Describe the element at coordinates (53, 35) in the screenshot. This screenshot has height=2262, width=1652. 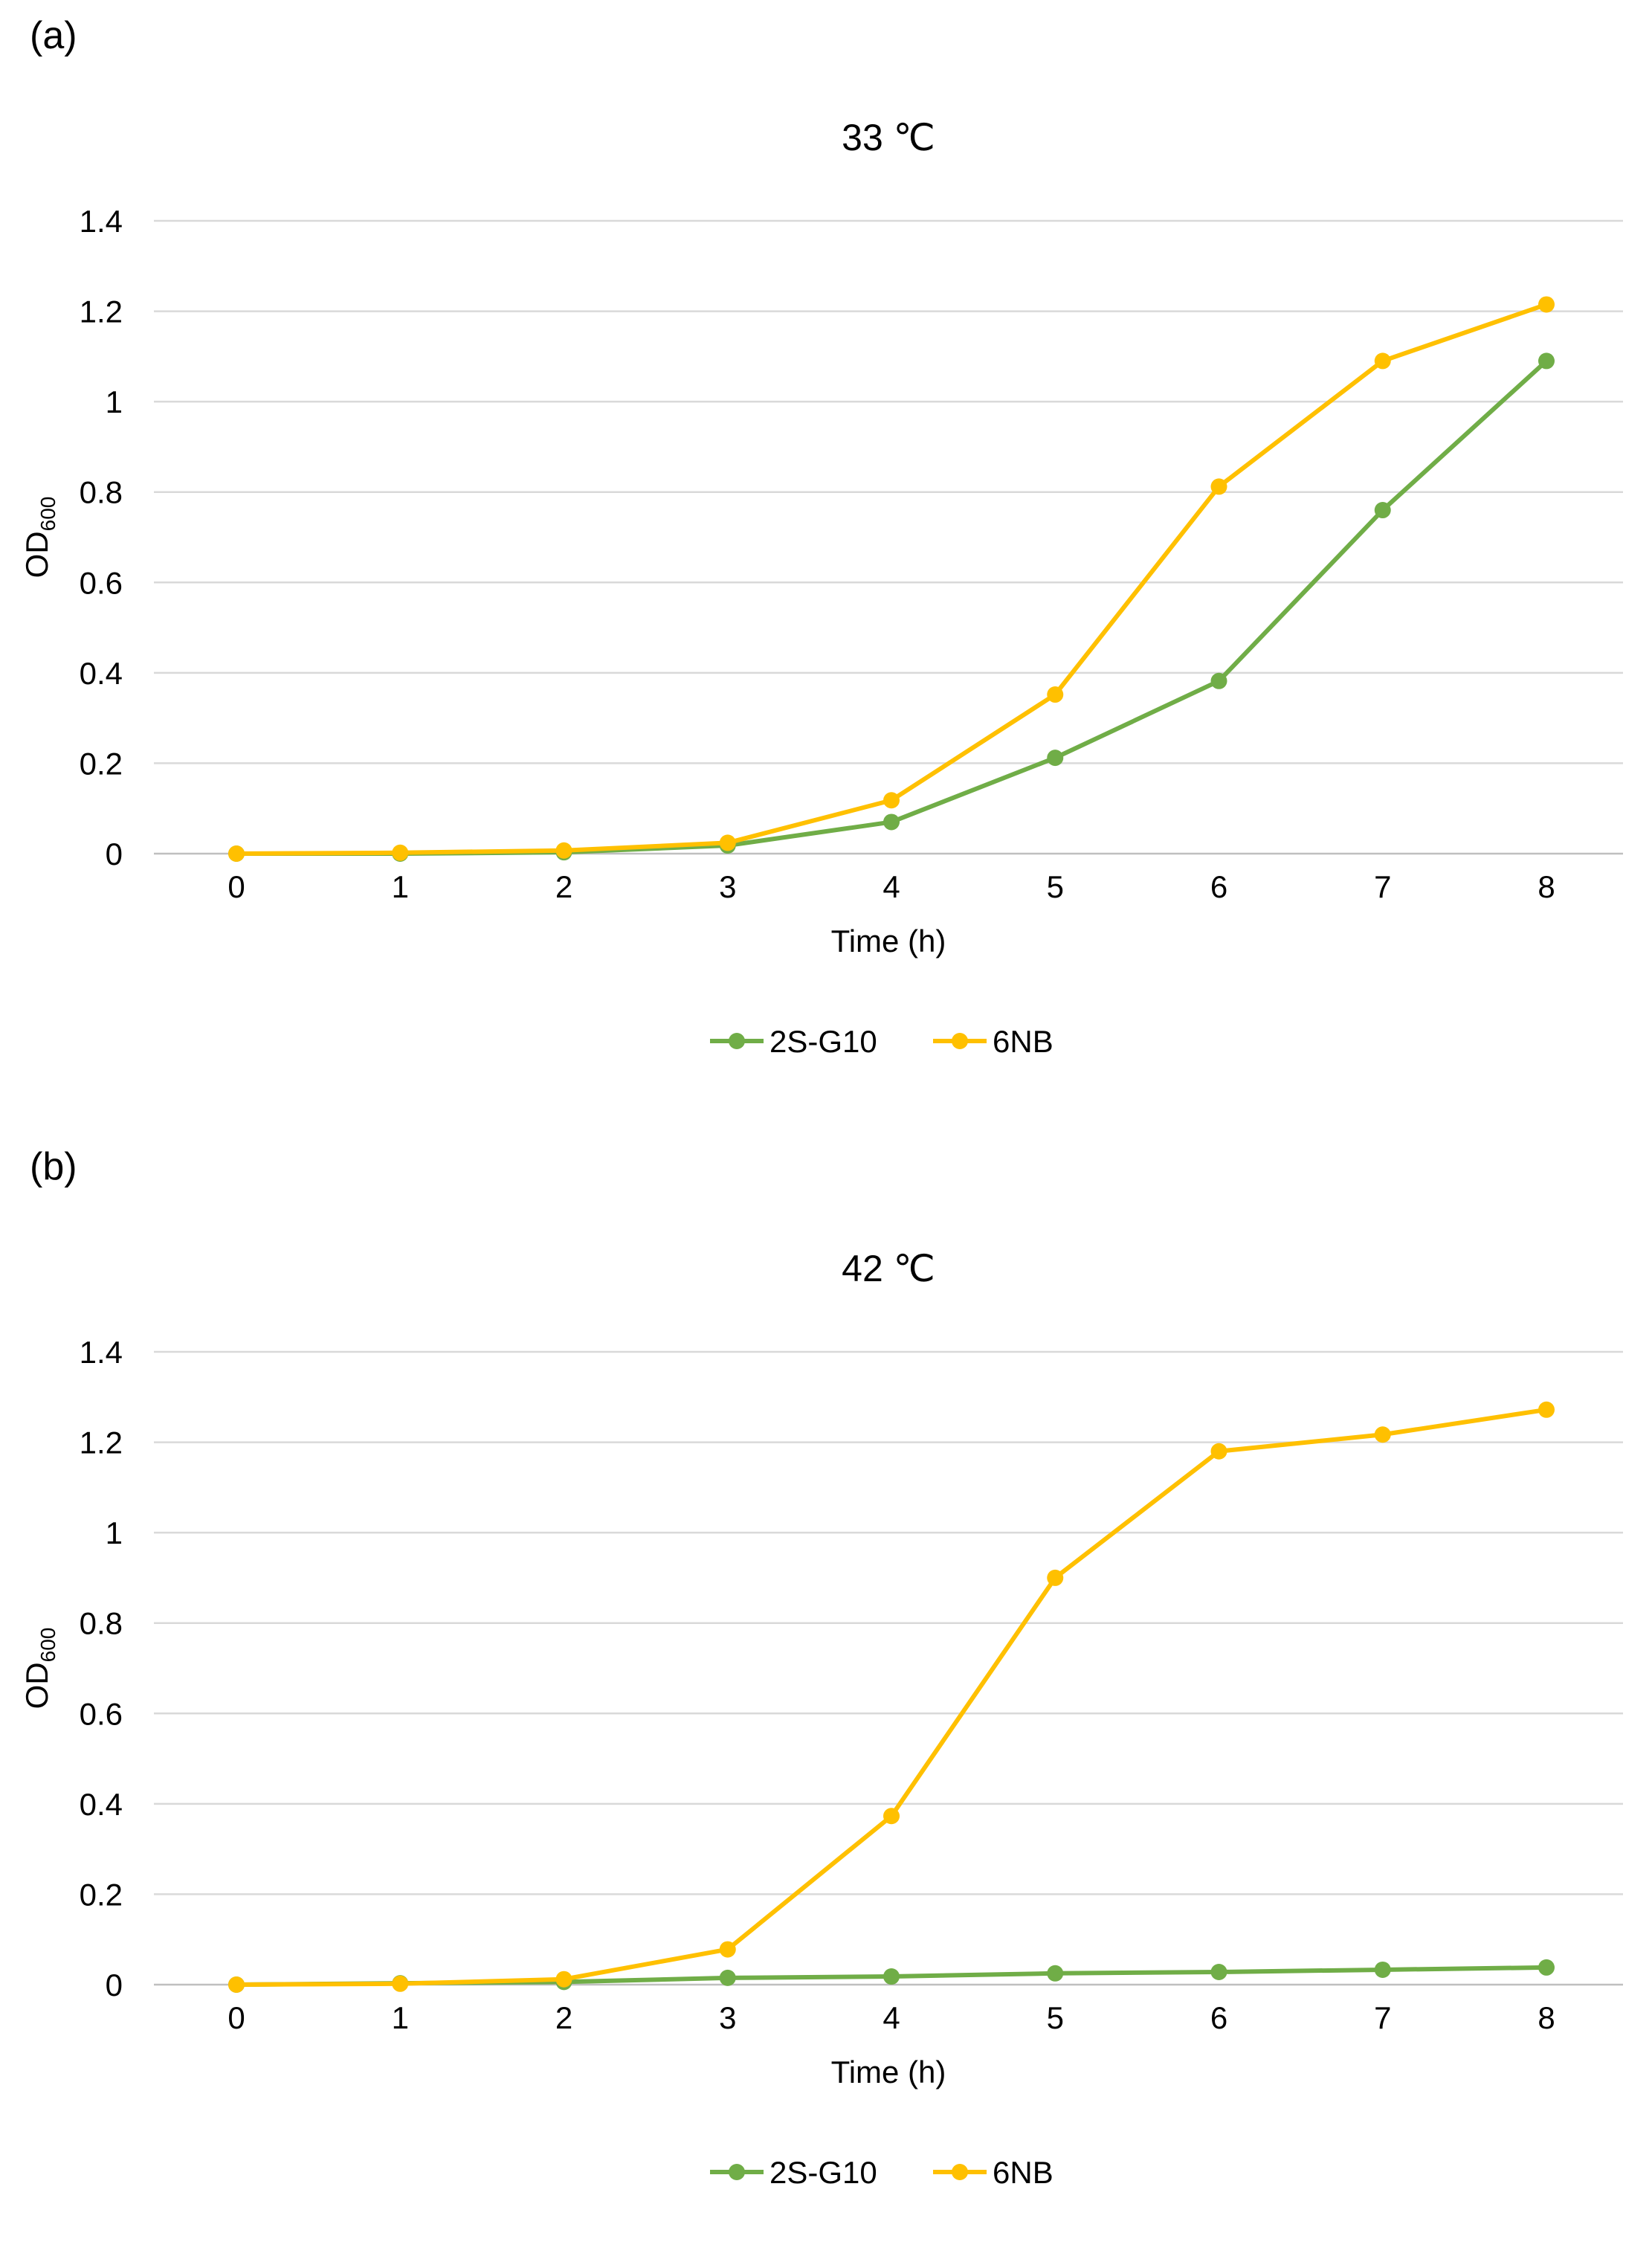
I see `panel-label: (a)` at that location.